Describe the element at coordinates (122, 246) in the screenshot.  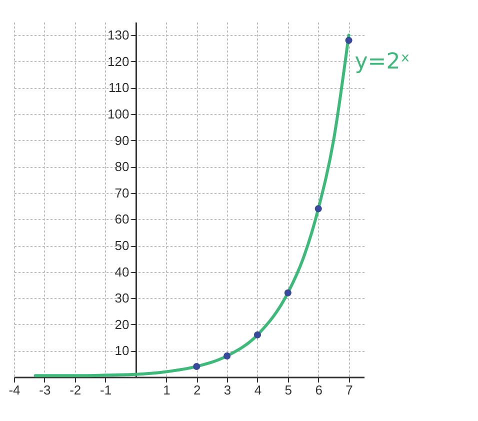
I see `y-tick-label: 50` at that location.